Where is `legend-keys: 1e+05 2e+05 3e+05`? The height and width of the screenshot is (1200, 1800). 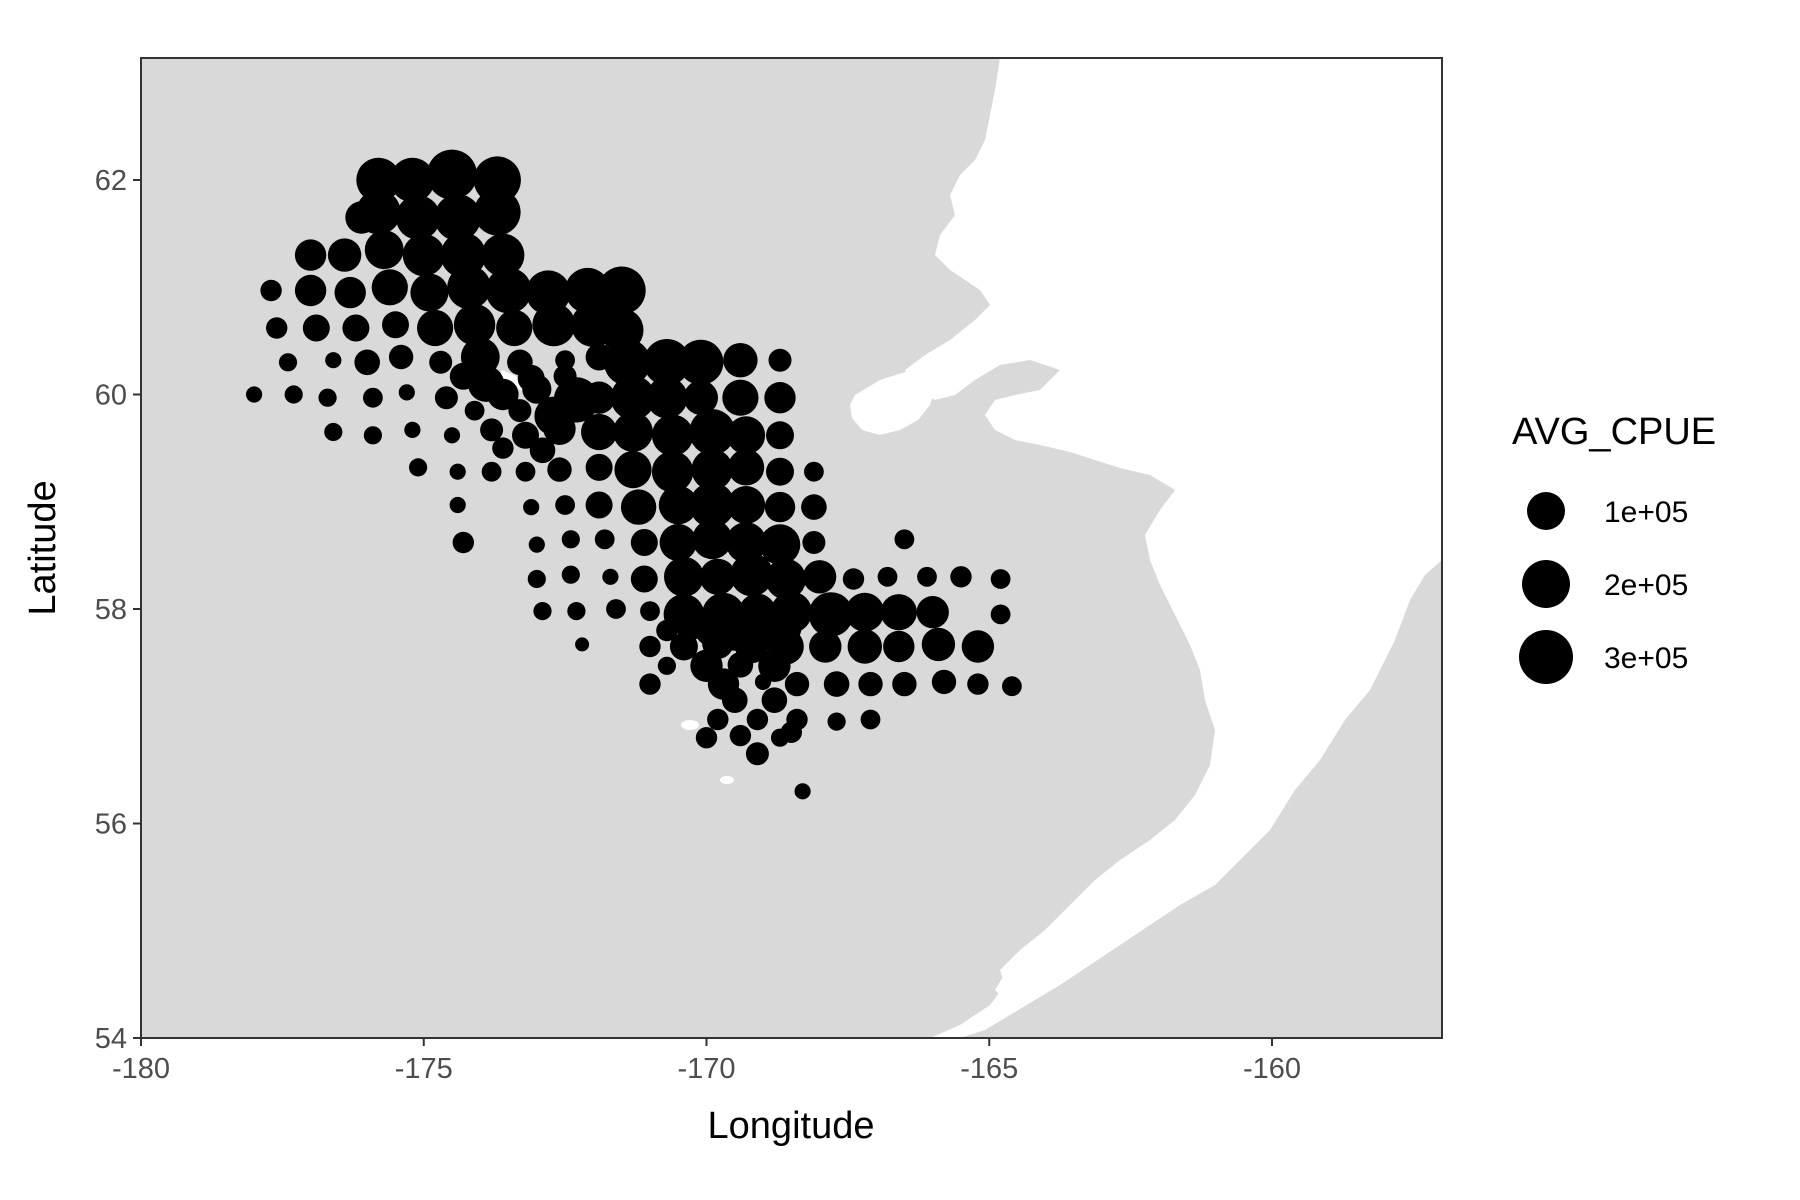 legend-keys: 1e+05 2e+05 3e+05 is located at coordinates (1603, 588).